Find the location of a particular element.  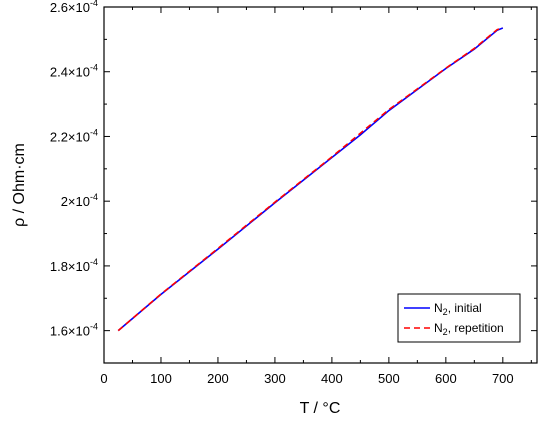

legend-label-initial: N2, initial is located at coordinates (458, 309).